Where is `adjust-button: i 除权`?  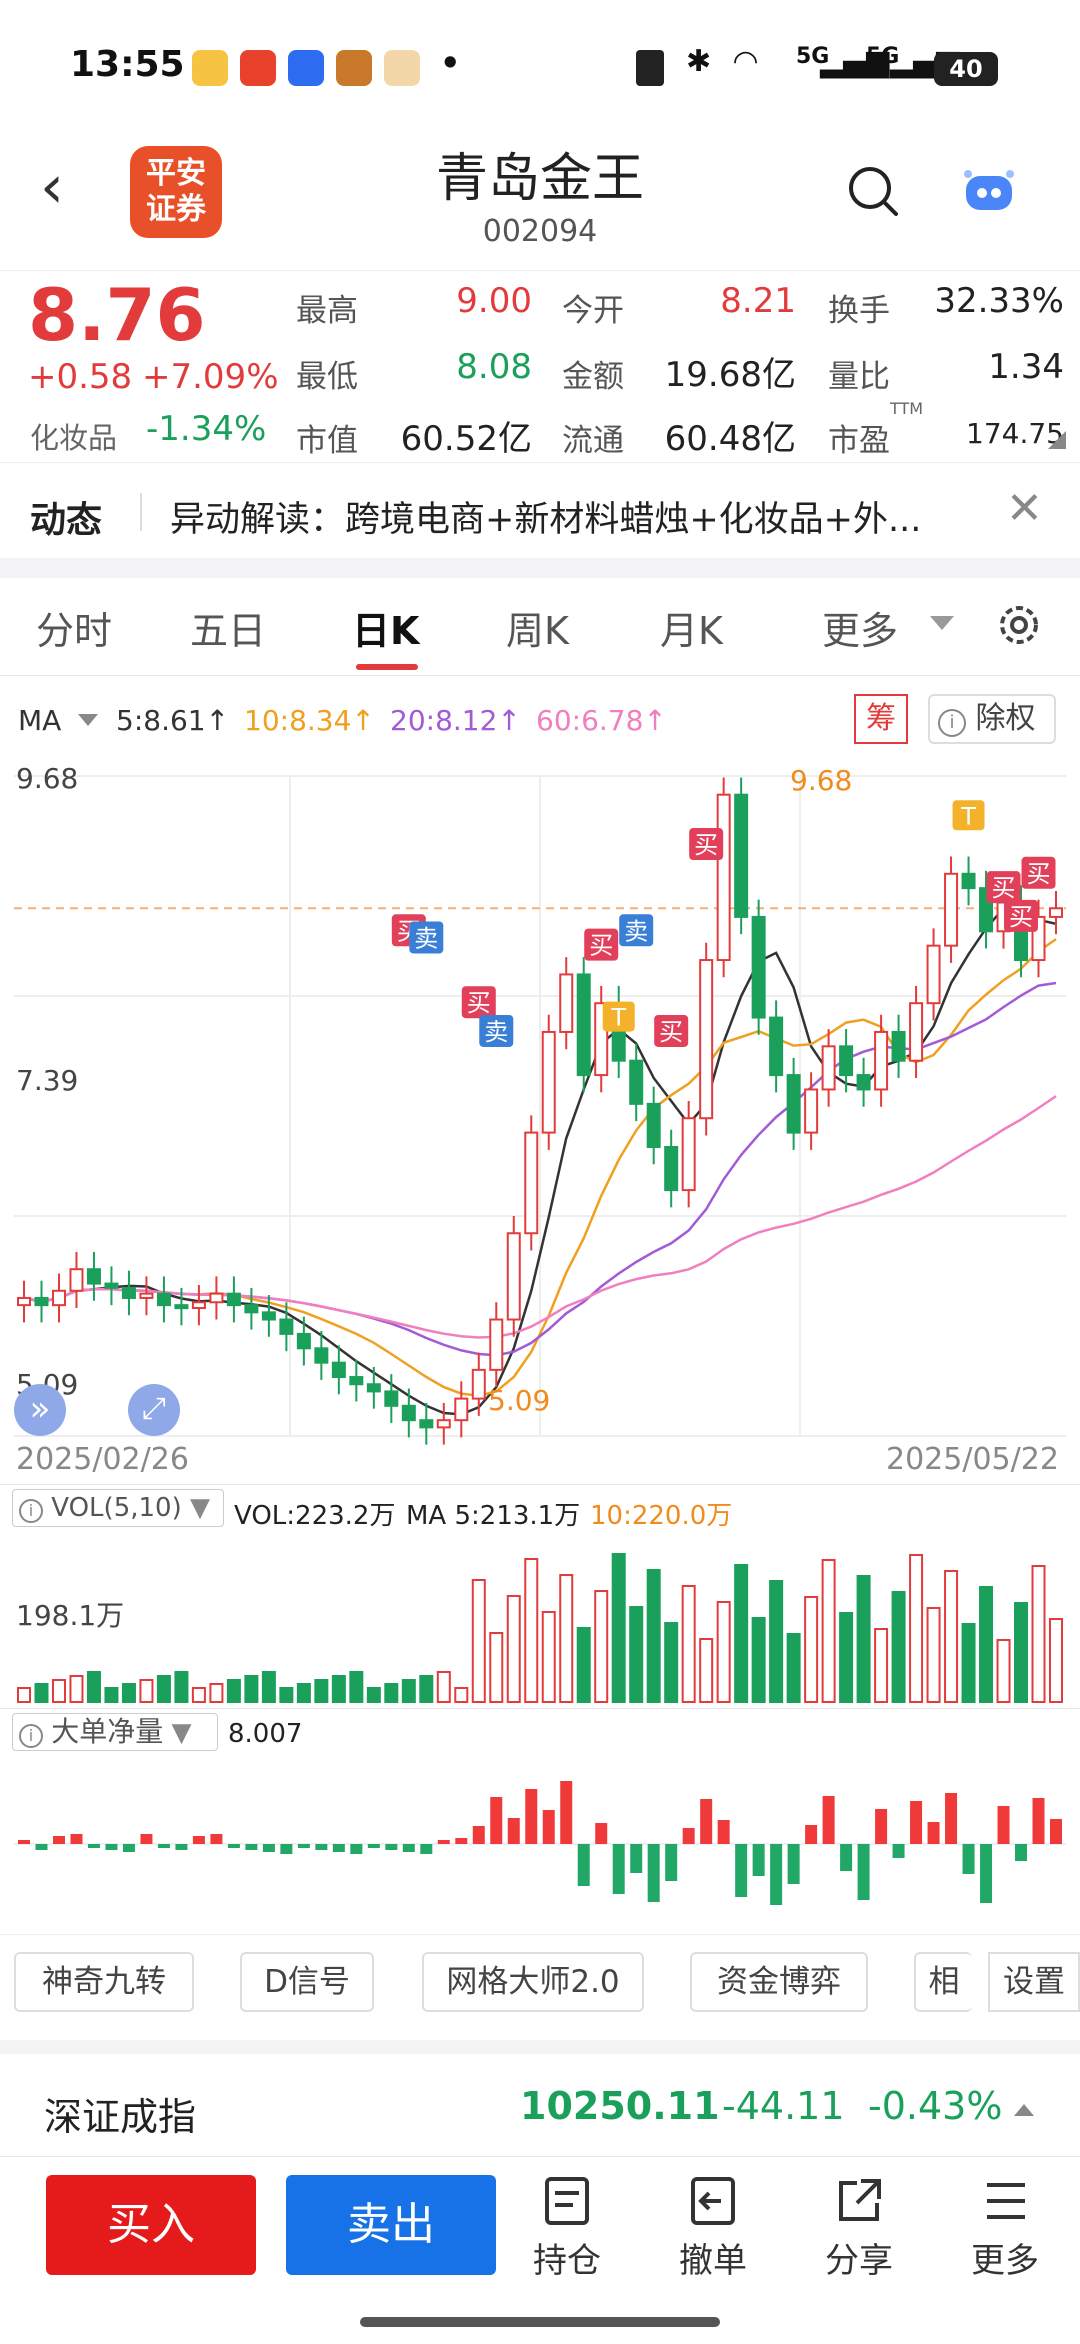 adjust-button: i 除权 is located at coordinates (992, 719).